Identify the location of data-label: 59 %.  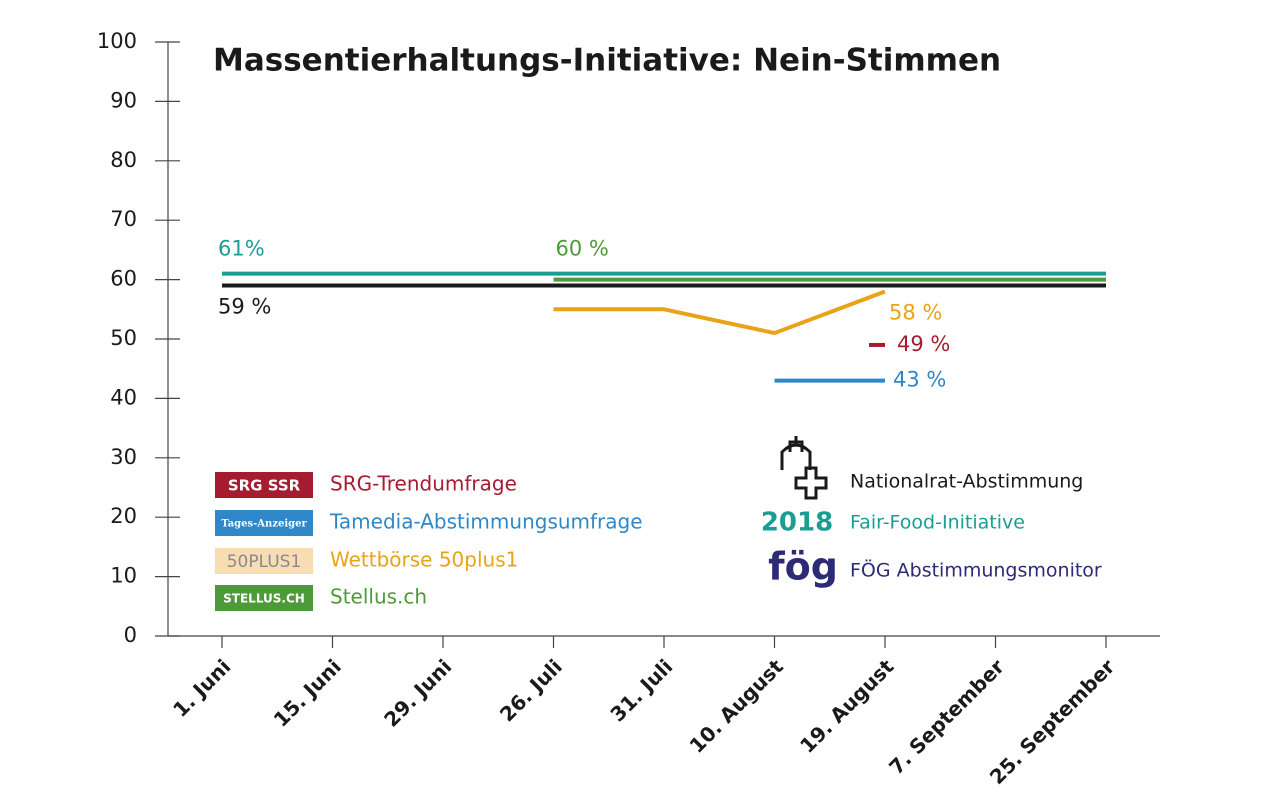
(244, 307).